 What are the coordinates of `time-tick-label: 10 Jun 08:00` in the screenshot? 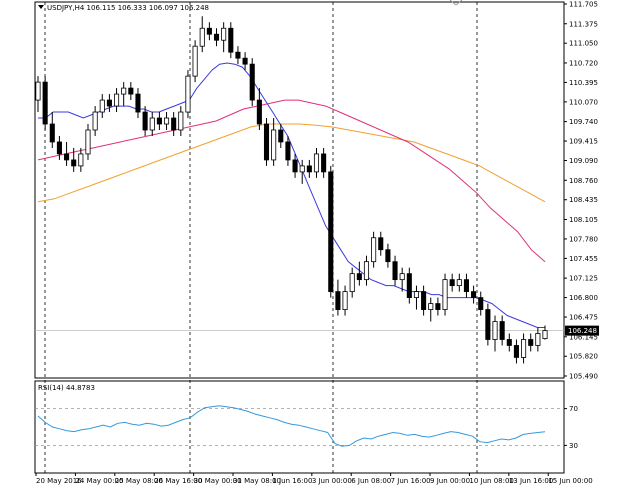 It's located at (491, 481).